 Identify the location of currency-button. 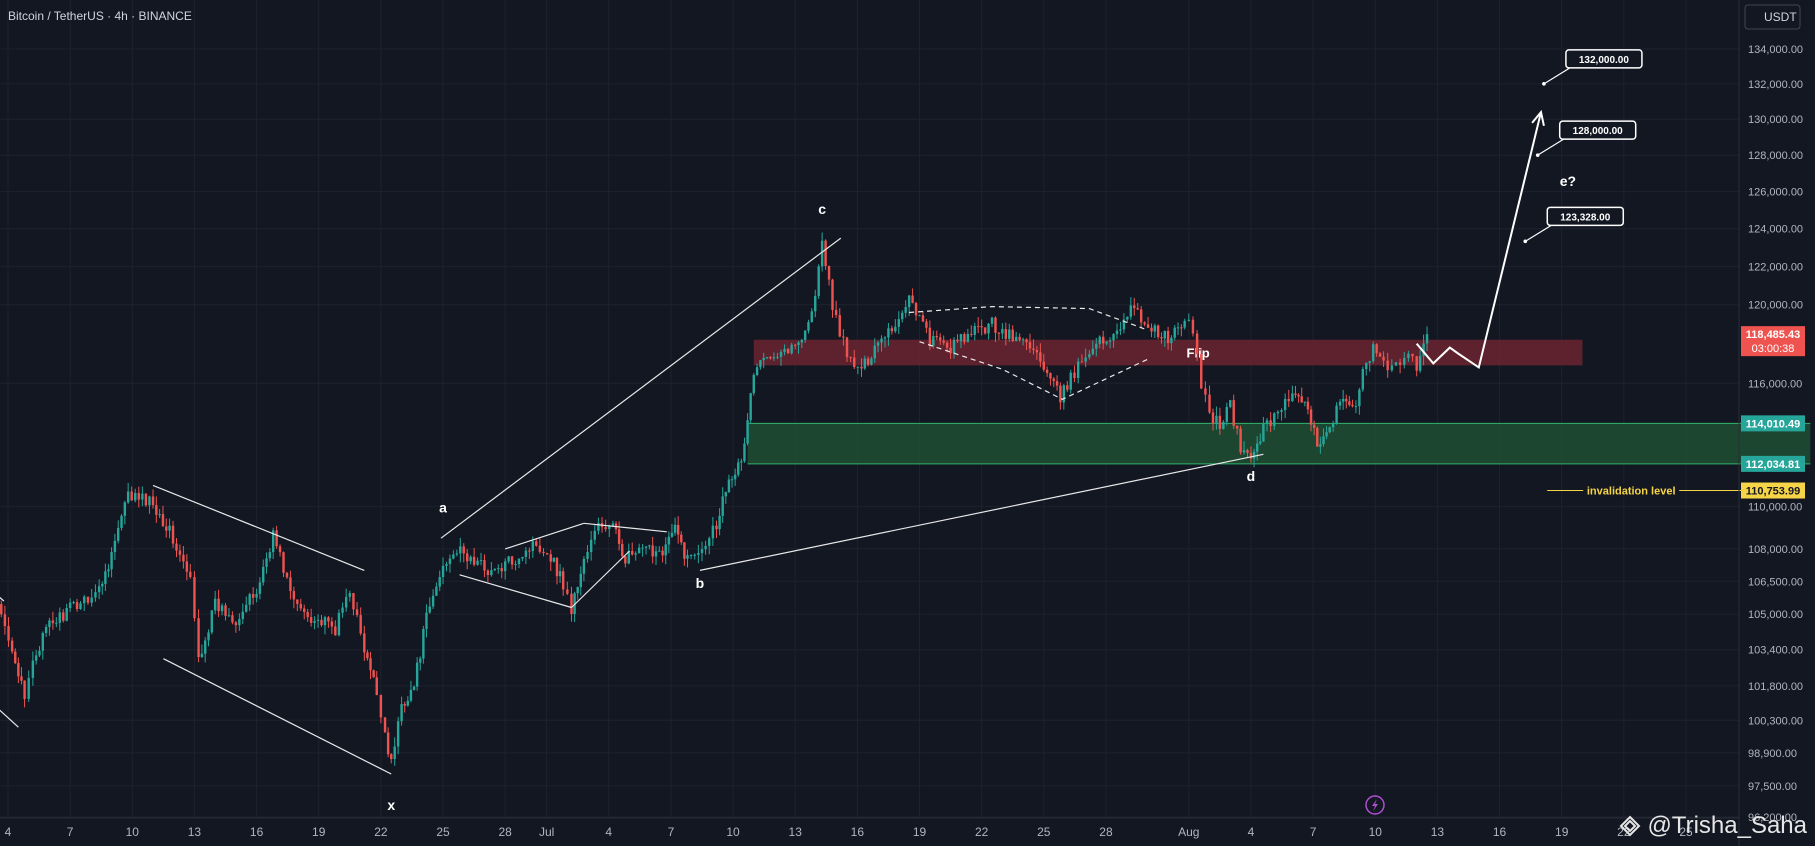
(1772, 17).